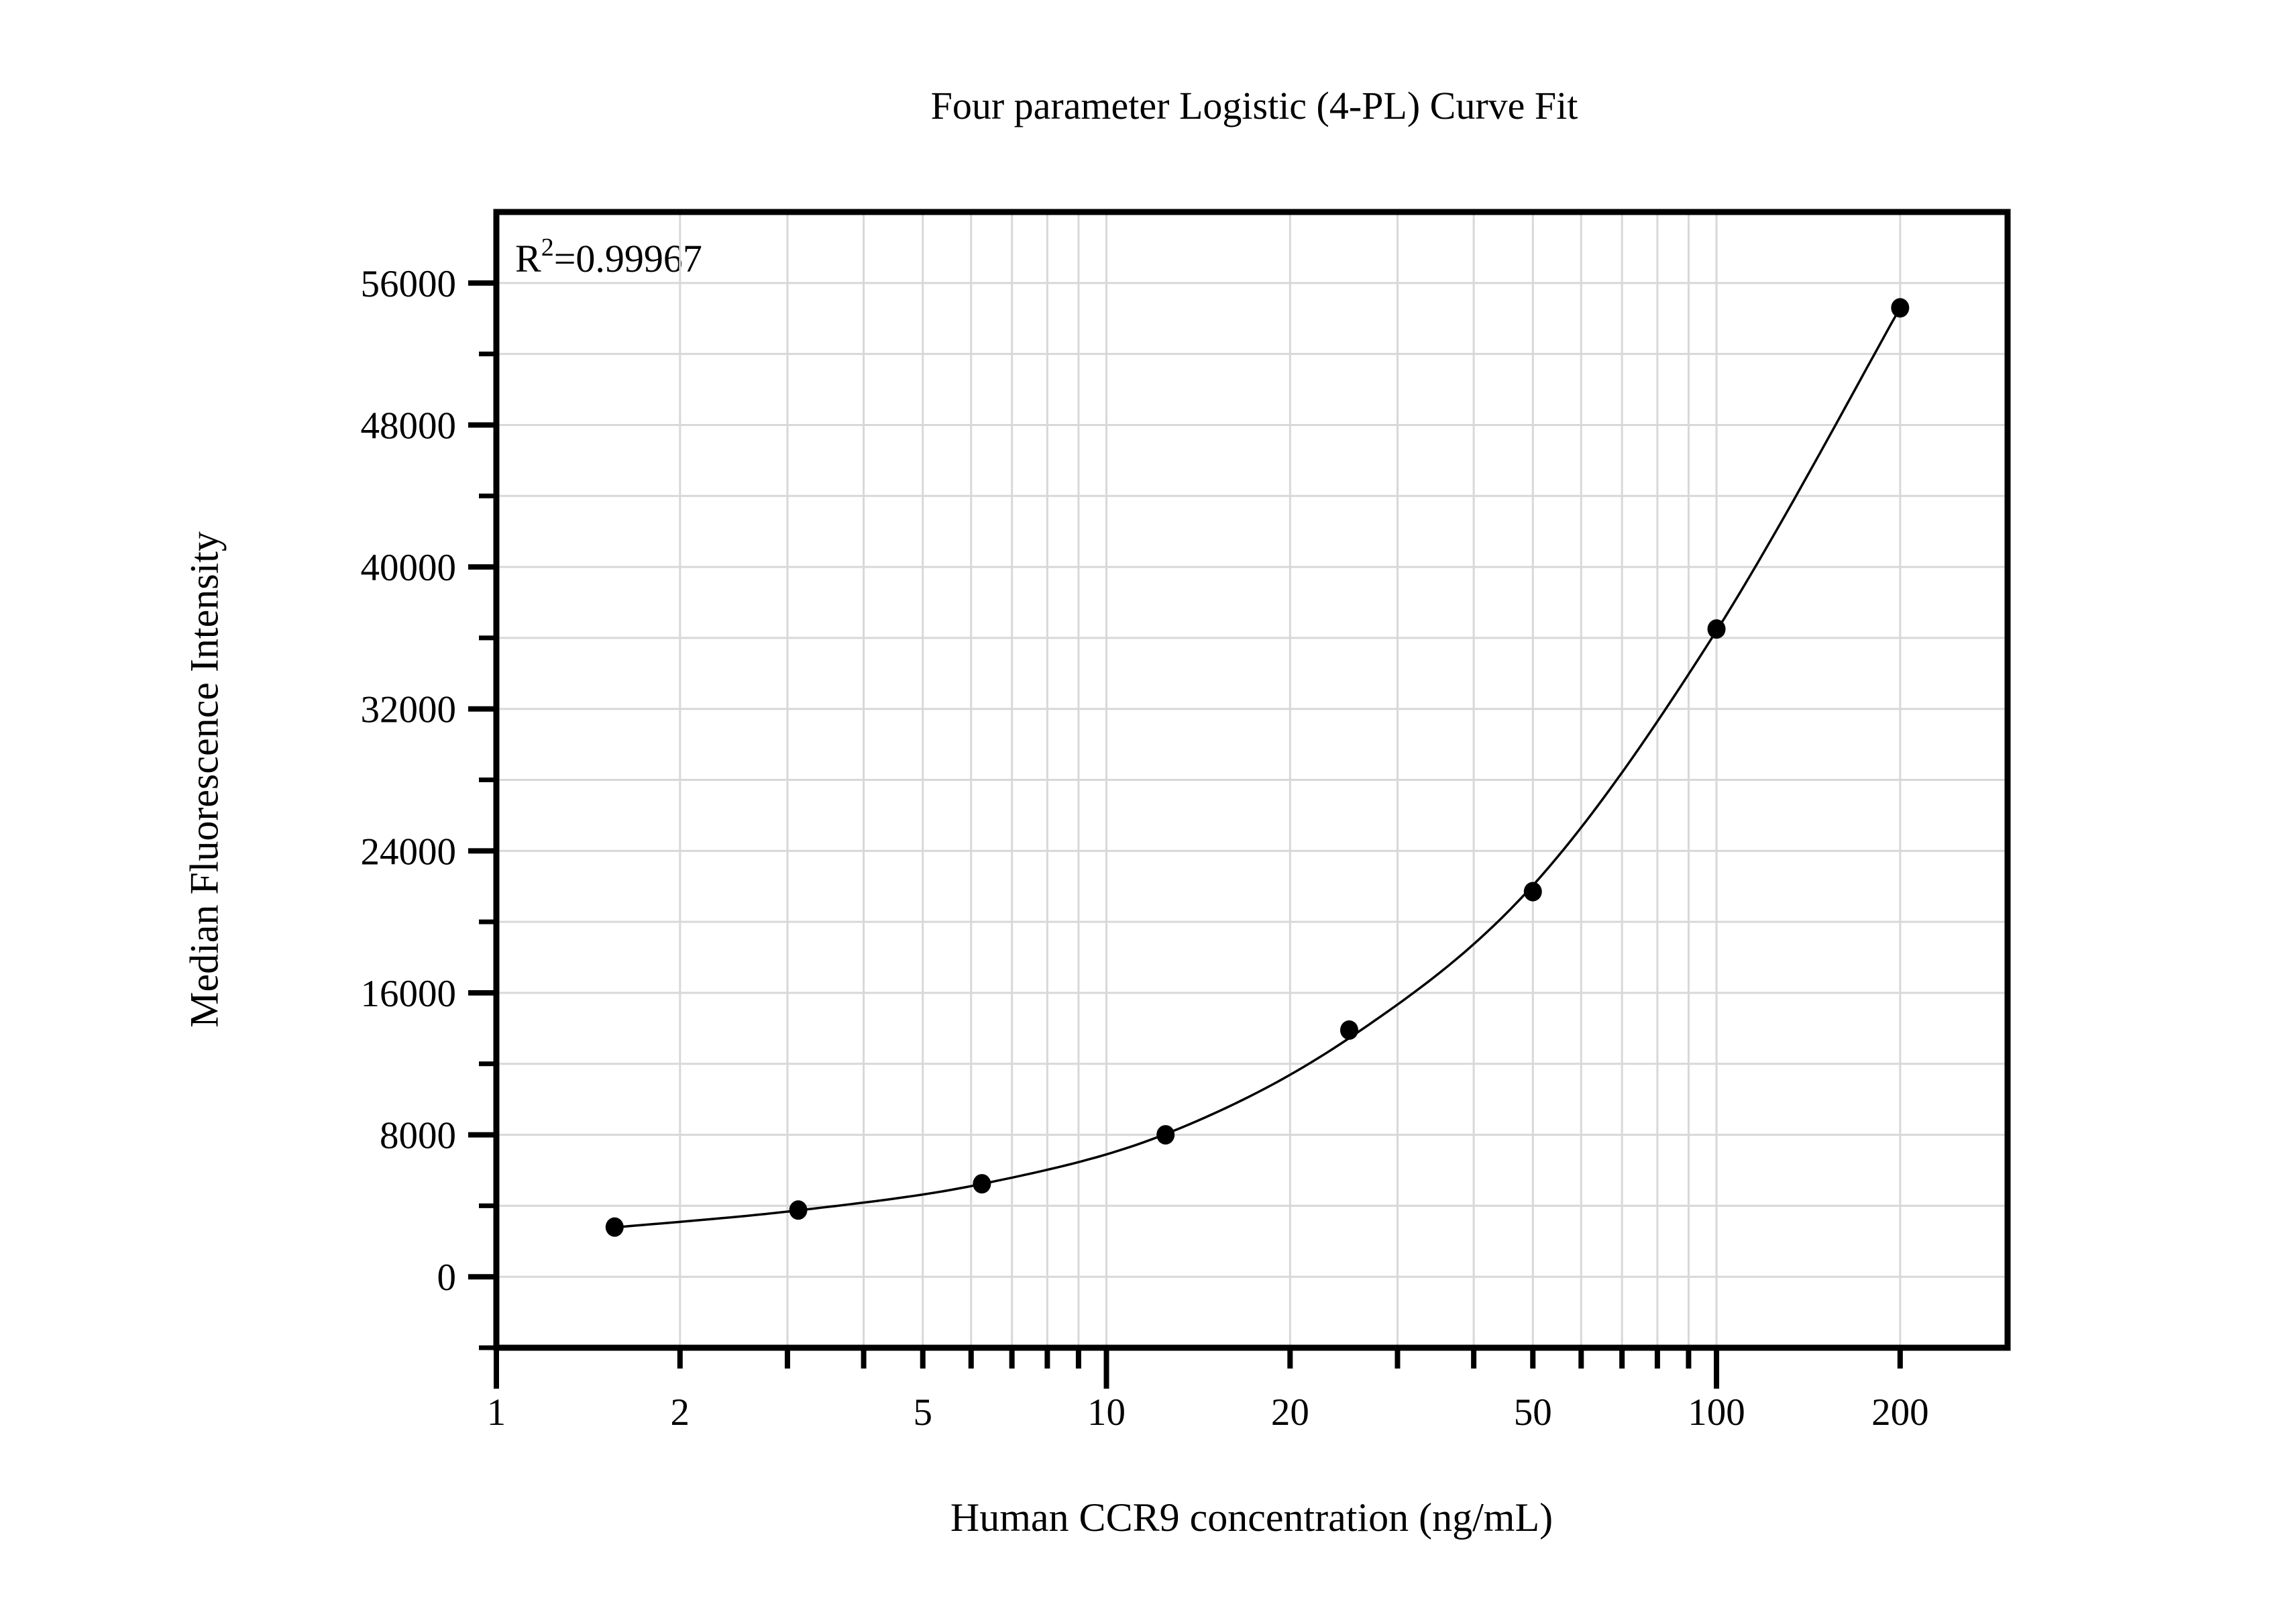  Describe the element at coordinates (418, 1136) in the screenshot. I see `y-tick-label: 8000` at that location.